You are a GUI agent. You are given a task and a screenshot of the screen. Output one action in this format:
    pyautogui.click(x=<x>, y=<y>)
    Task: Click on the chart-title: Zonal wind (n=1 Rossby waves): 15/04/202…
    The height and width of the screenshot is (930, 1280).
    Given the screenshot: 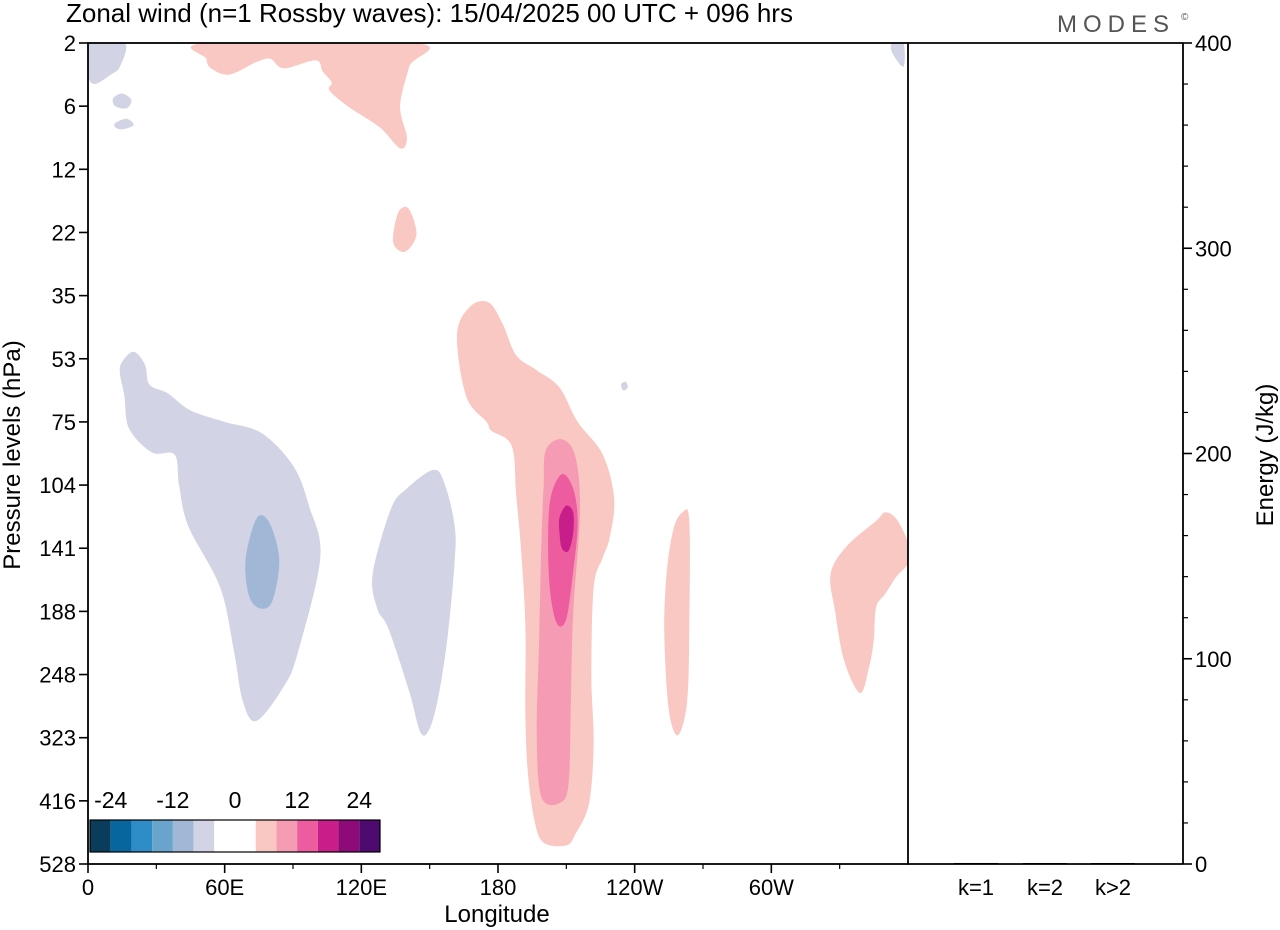 What is the action you would take?
    pyautogui.click(x=429, y=14)
    